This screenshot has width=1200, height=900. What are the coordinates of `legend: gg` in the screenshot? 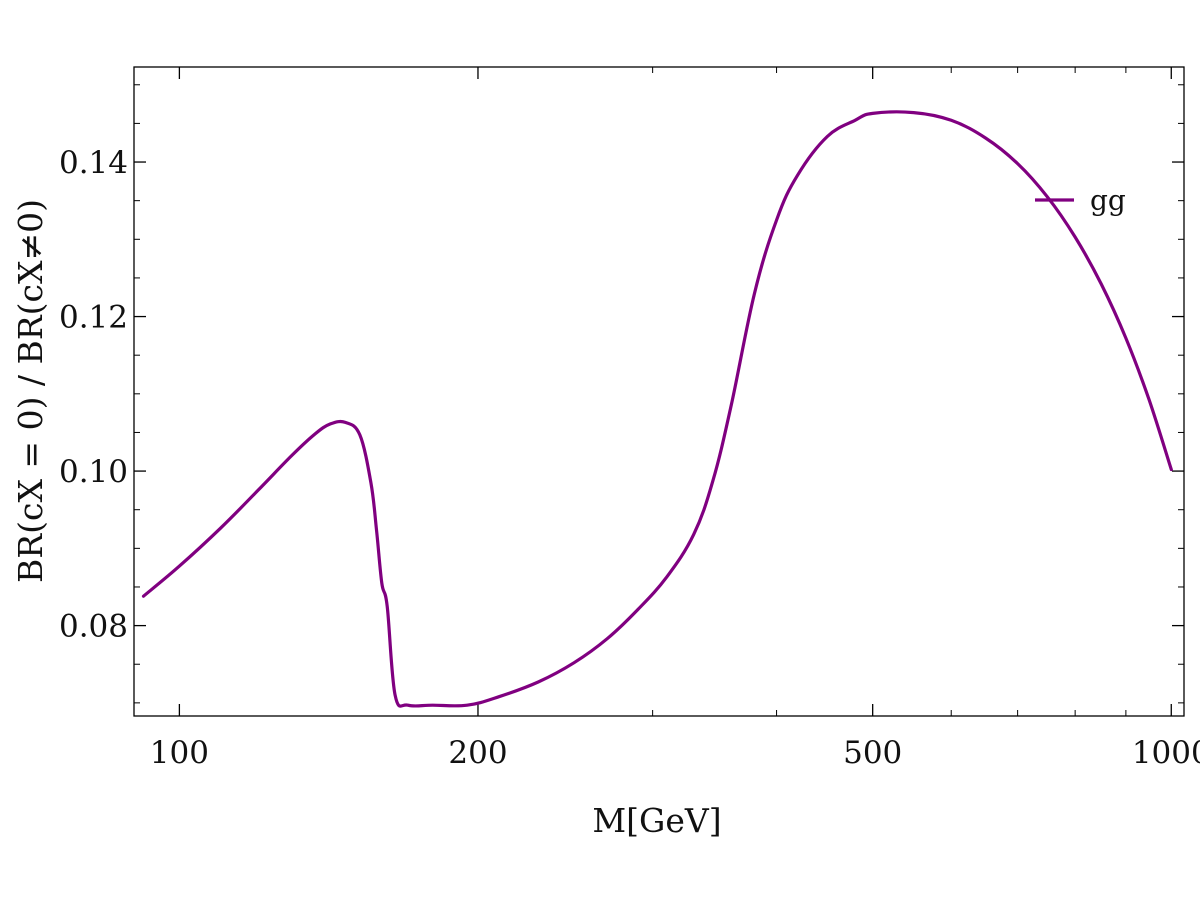 It's located at (1080, 200).